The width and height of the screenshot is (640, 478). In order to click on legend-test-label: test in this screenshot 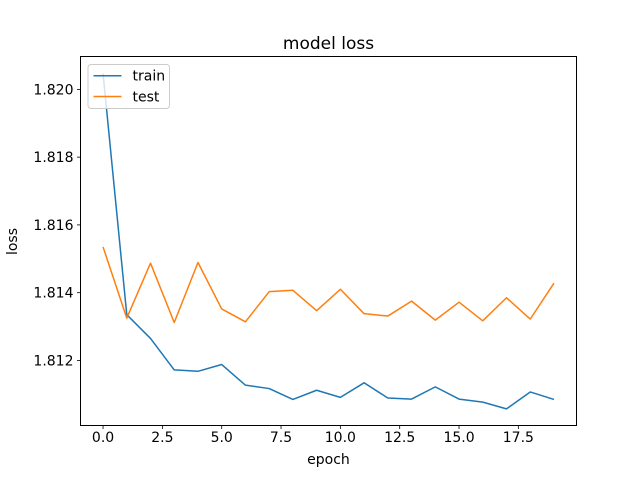, I will do `click(146, 97)`.